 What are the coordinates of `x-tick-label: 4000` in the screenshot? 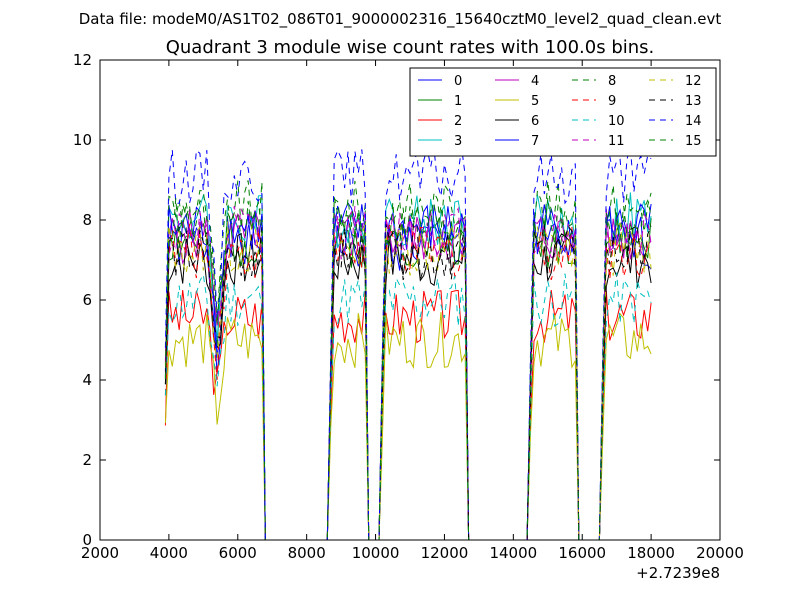 It's located at (169, 553).